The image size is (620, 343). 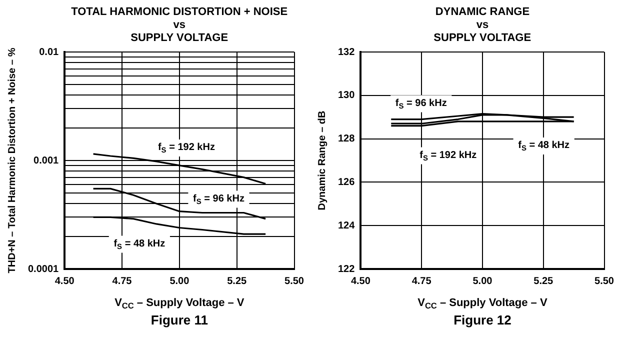 I want to click on y-tick-label: 124, so click(x=347, y=226).